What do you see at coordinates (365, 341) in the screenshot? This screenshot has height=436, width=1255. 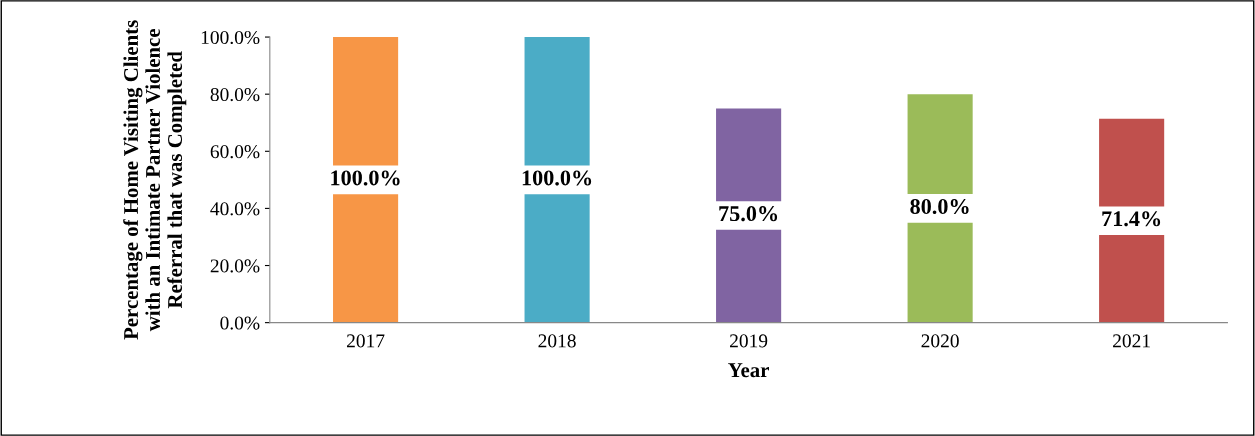 I see `x-tick-label: 2017` at bounding box center [365, 341].